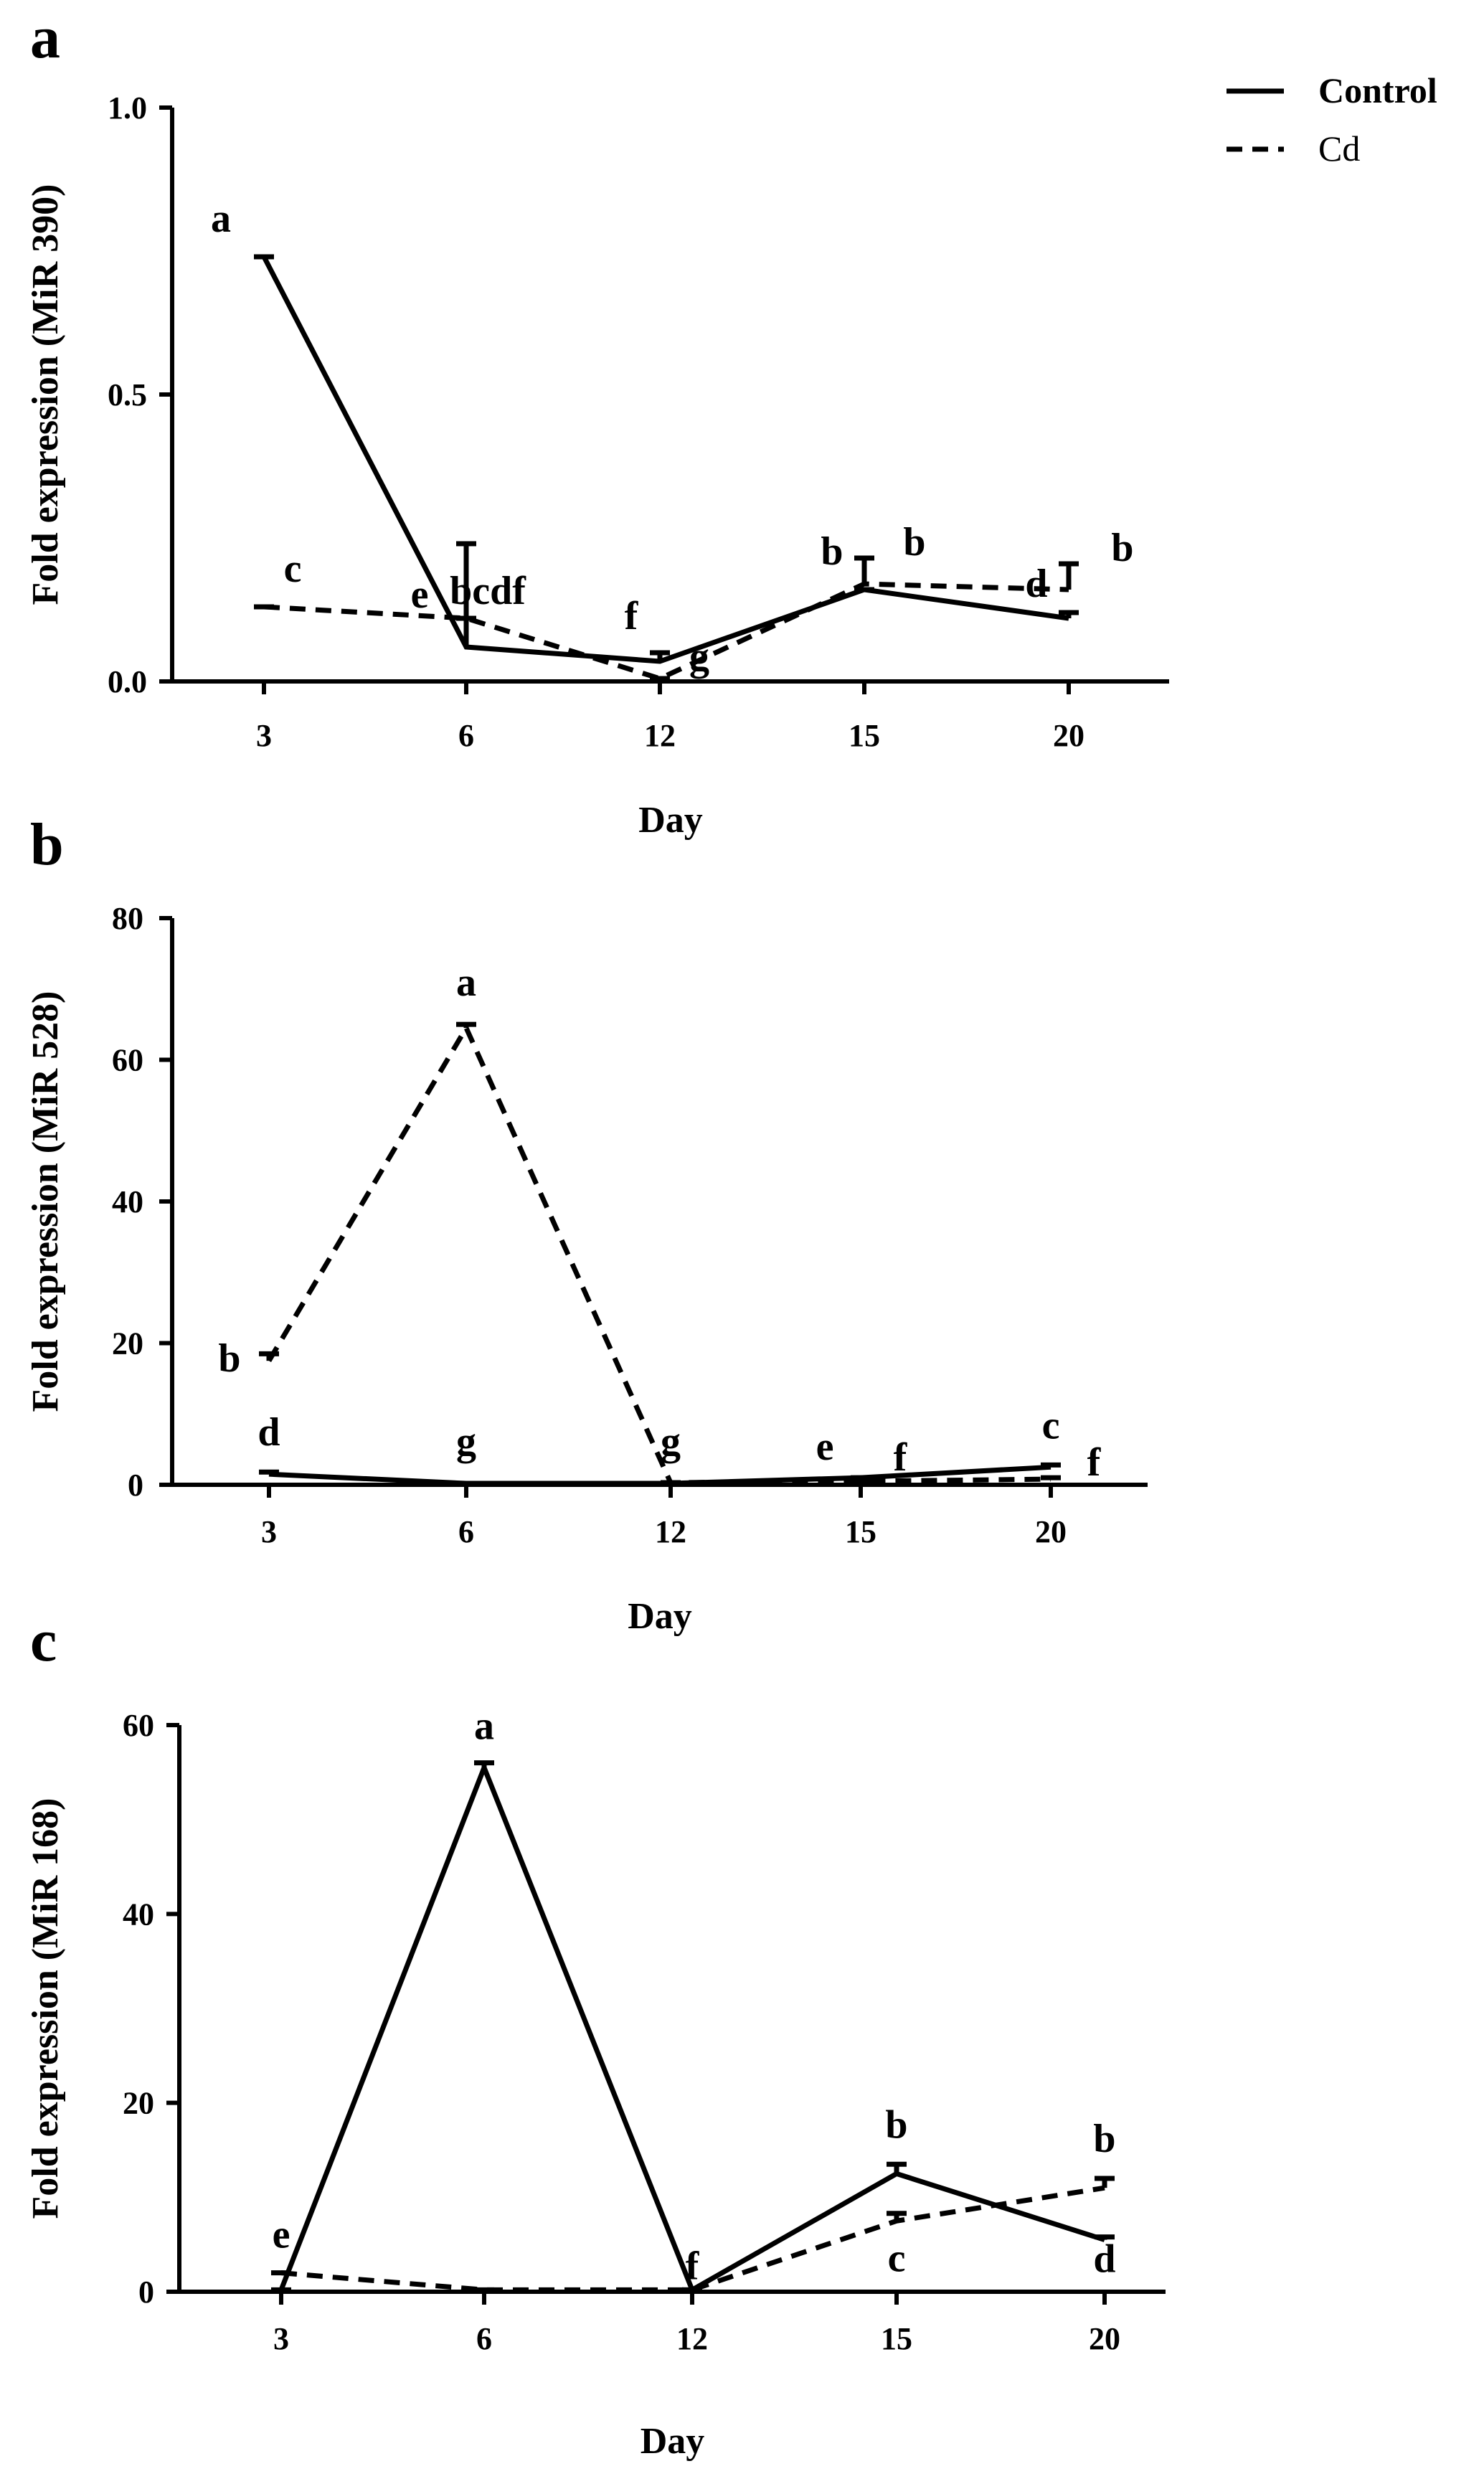 This screenshot has height=2489, width=1484. I want to click on y-tick-label: 1.0, so click(127, 108).